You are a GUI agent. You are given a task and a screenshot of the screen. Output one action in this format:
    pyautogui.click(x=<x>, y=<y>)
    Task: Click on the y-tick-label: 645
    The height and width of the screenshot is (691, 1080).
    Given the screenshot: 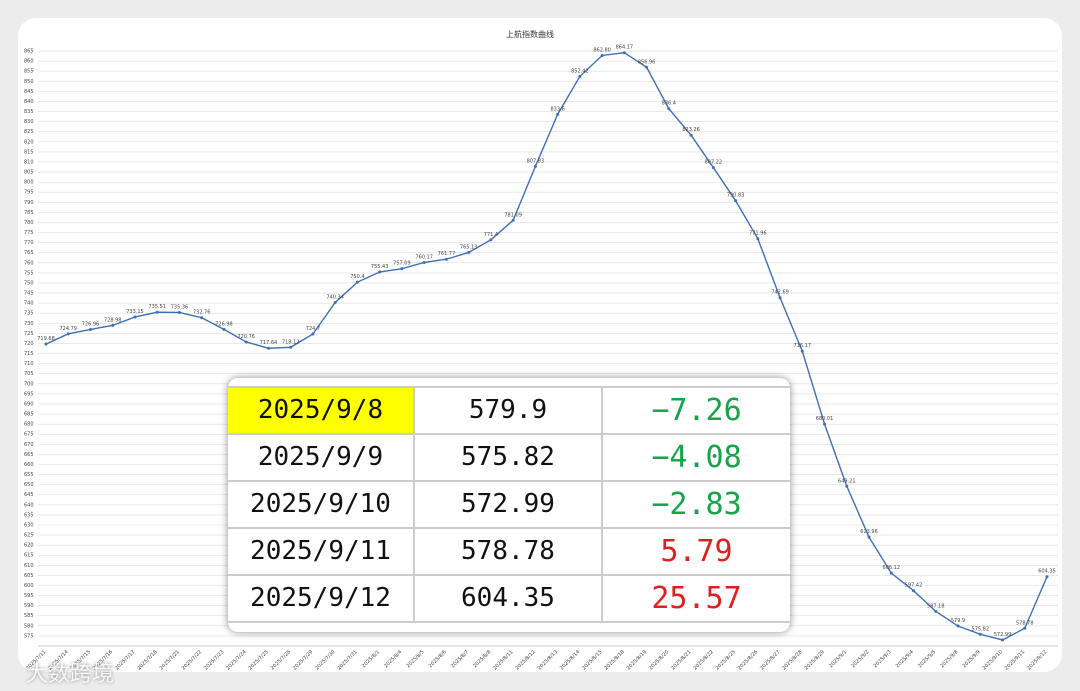 What is the action you would take?
    pyautogui.click(x=29, y=495)
    